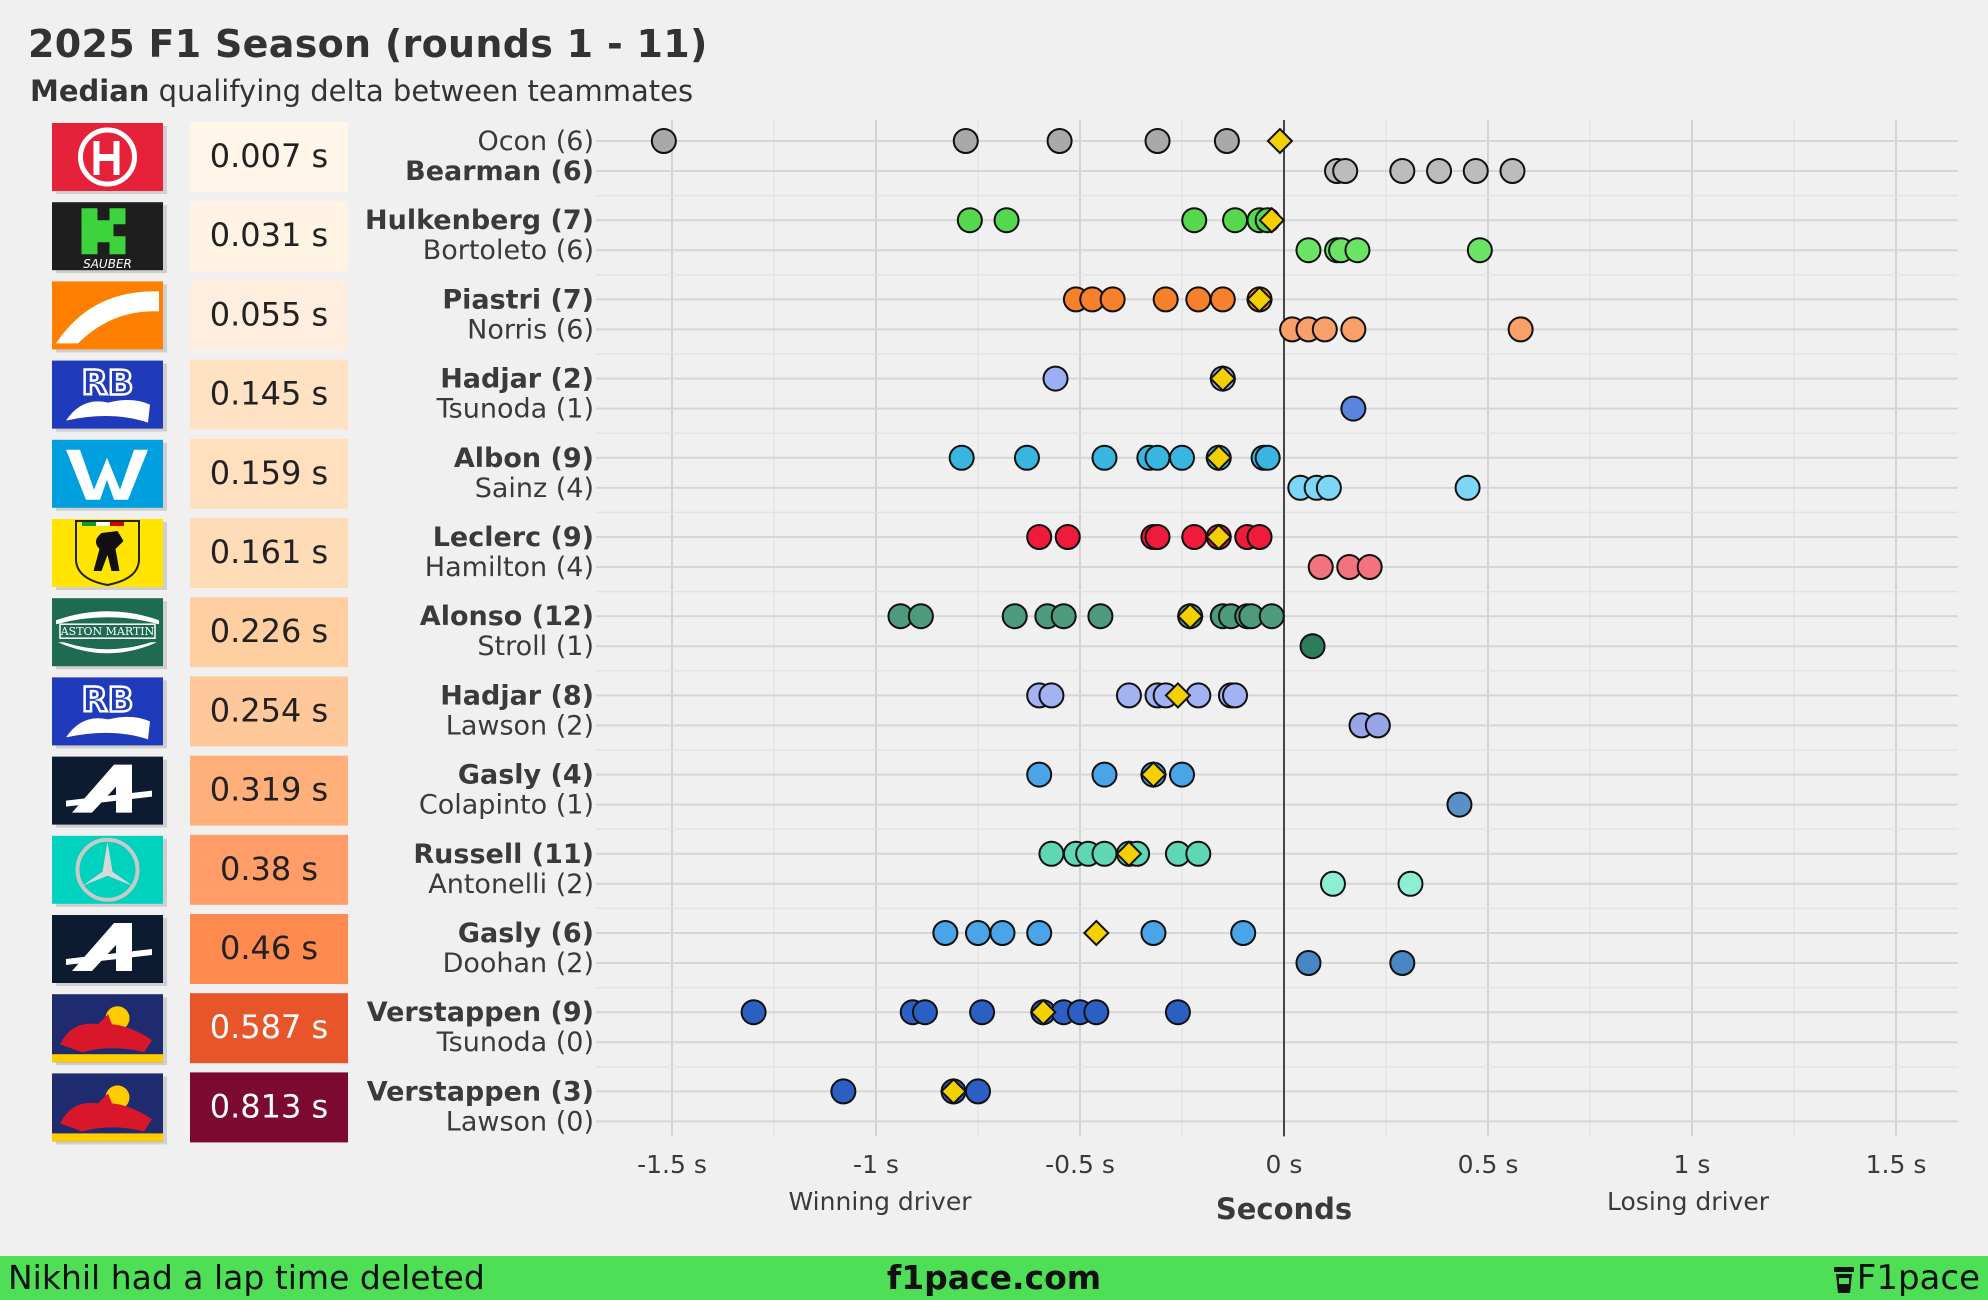  What do you see at coordinates (107, 790) in the screenshot?
I see `alpine-logo` at bounding box center [107, 790].